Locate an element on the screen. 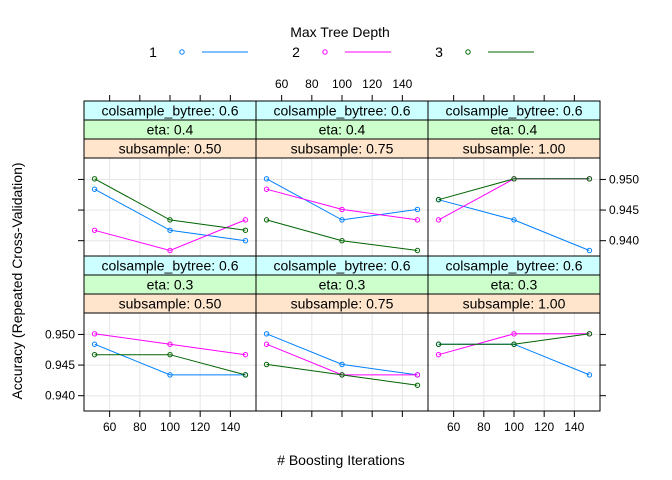 The height and width of the screenshot is (480, 672). legend-title: Max Tree Depth is located at coordinates (340, 32).